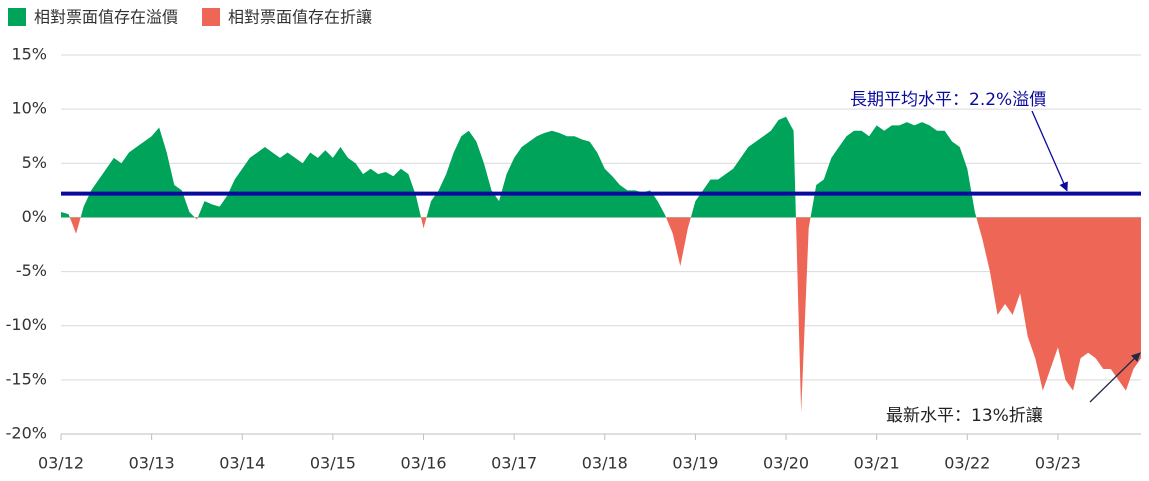  Describe the element at coordinates (695, 463) in the screenshot. I see `x-tick-label: 03/19` at that location.